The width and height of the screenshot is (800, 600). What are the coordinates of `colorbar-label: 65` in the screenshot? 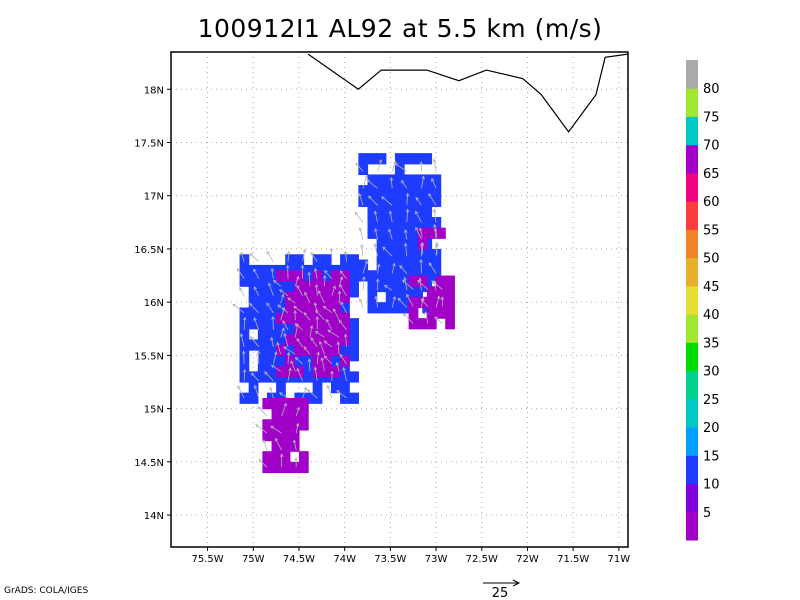 It's located at (711, 174).